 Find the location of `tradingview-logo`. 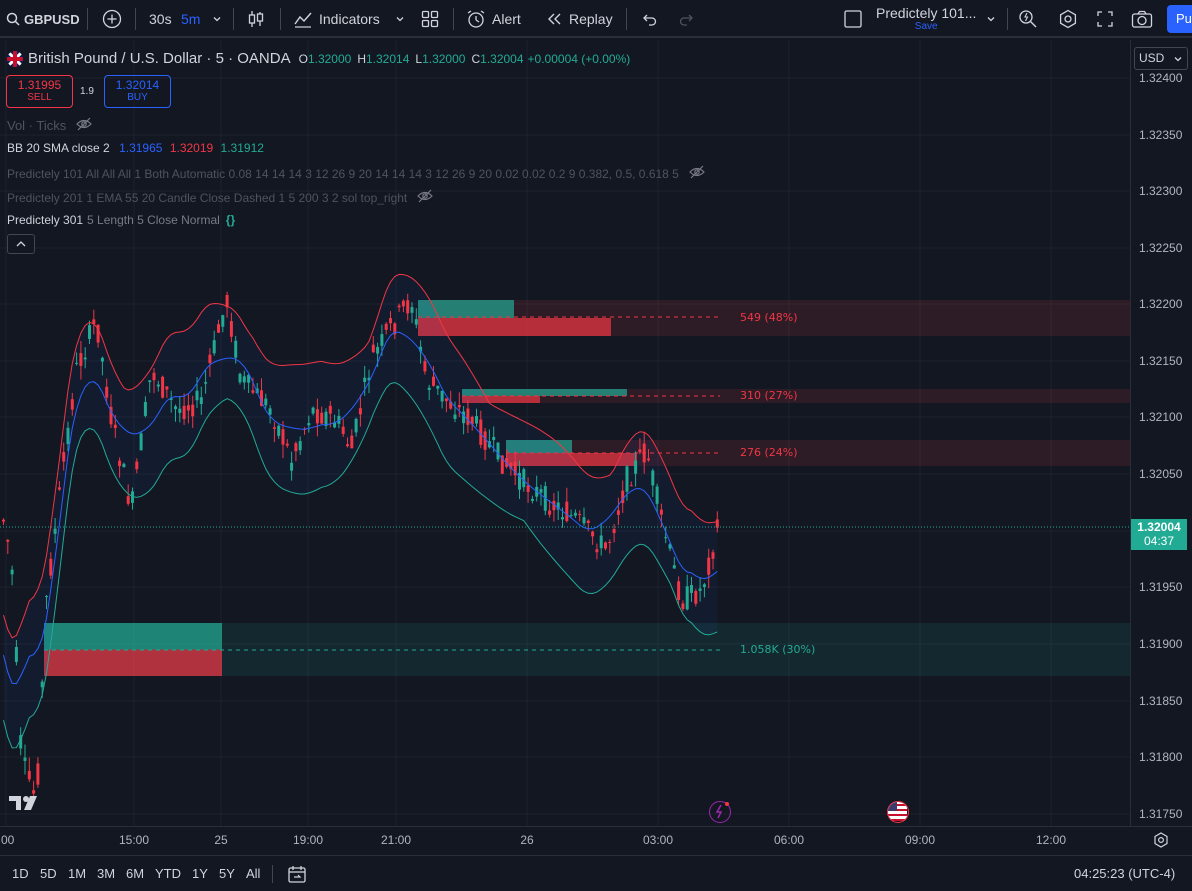

tradingview-logo is located at coordinates (25, 805).